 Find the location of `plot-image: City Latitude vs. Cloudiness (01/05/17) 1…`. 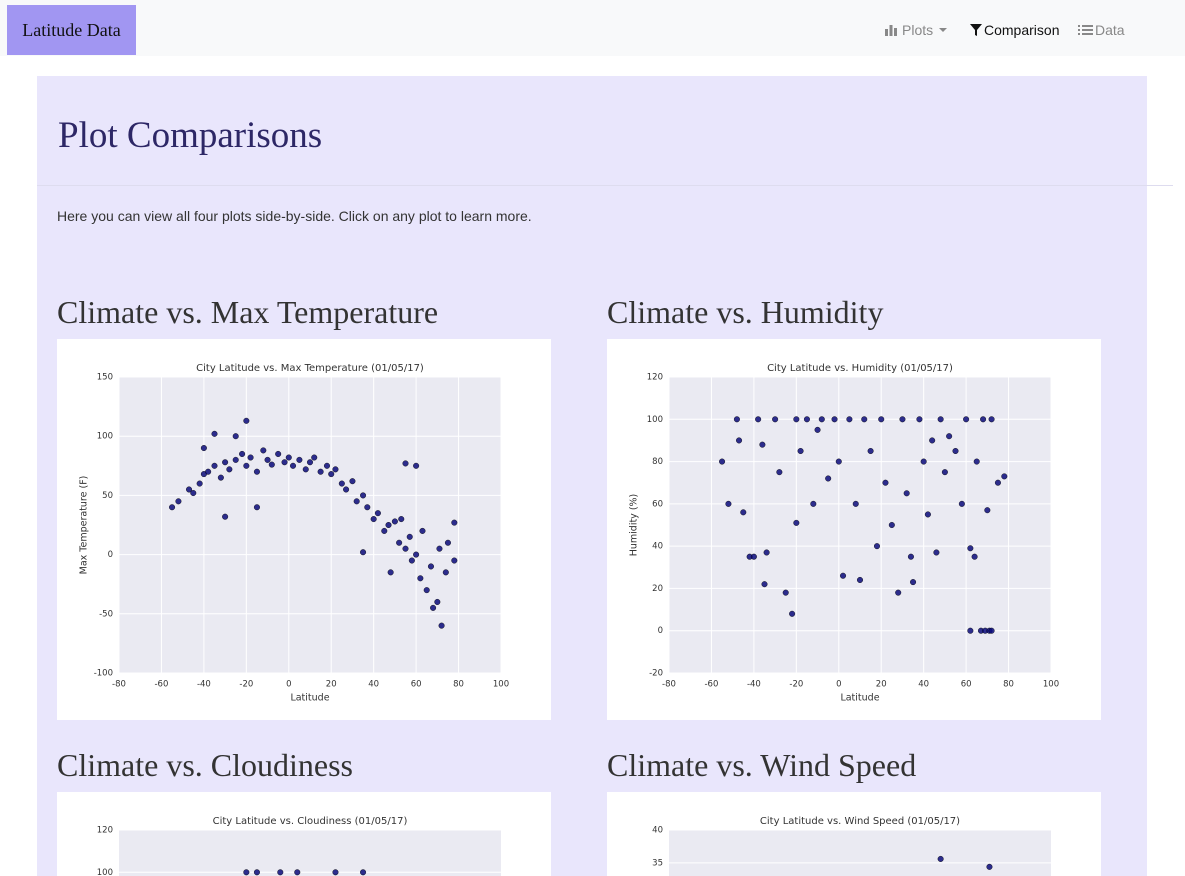

plot-image: City Latitude vs. Cloudiness (01/05/17) 1… is located at coordinates (304, 834).